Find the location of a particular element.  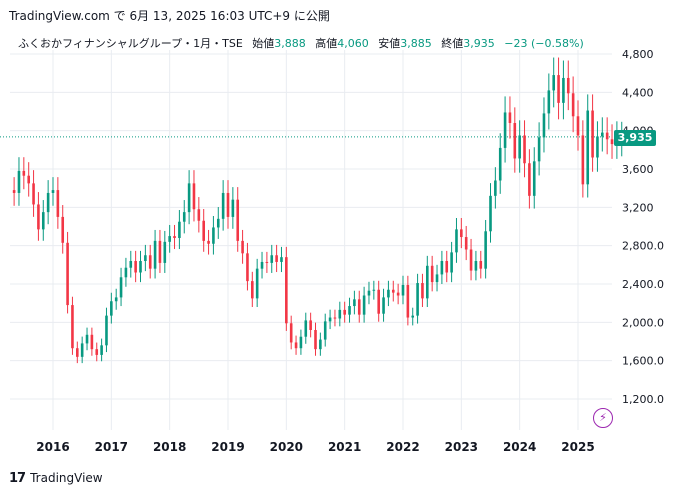

x-tick-label: 2023 is located at coordinates (461, 447).